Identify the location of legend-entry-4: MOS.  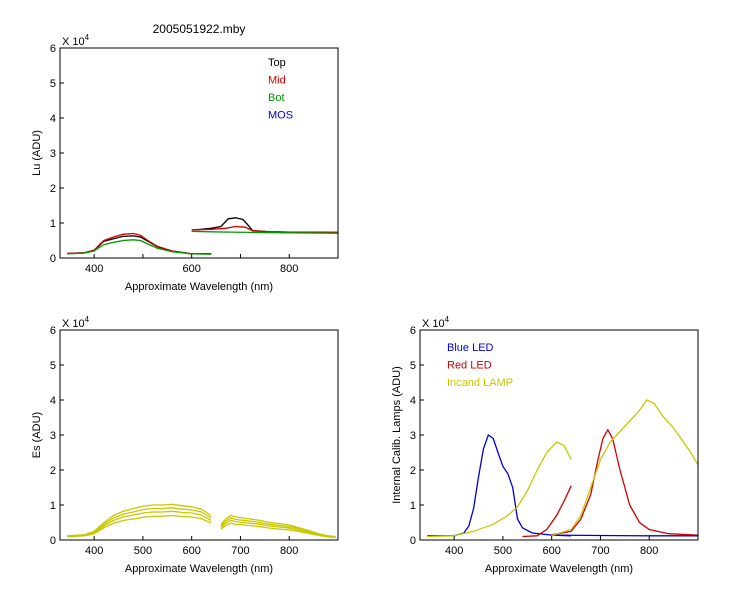
(280, 116).